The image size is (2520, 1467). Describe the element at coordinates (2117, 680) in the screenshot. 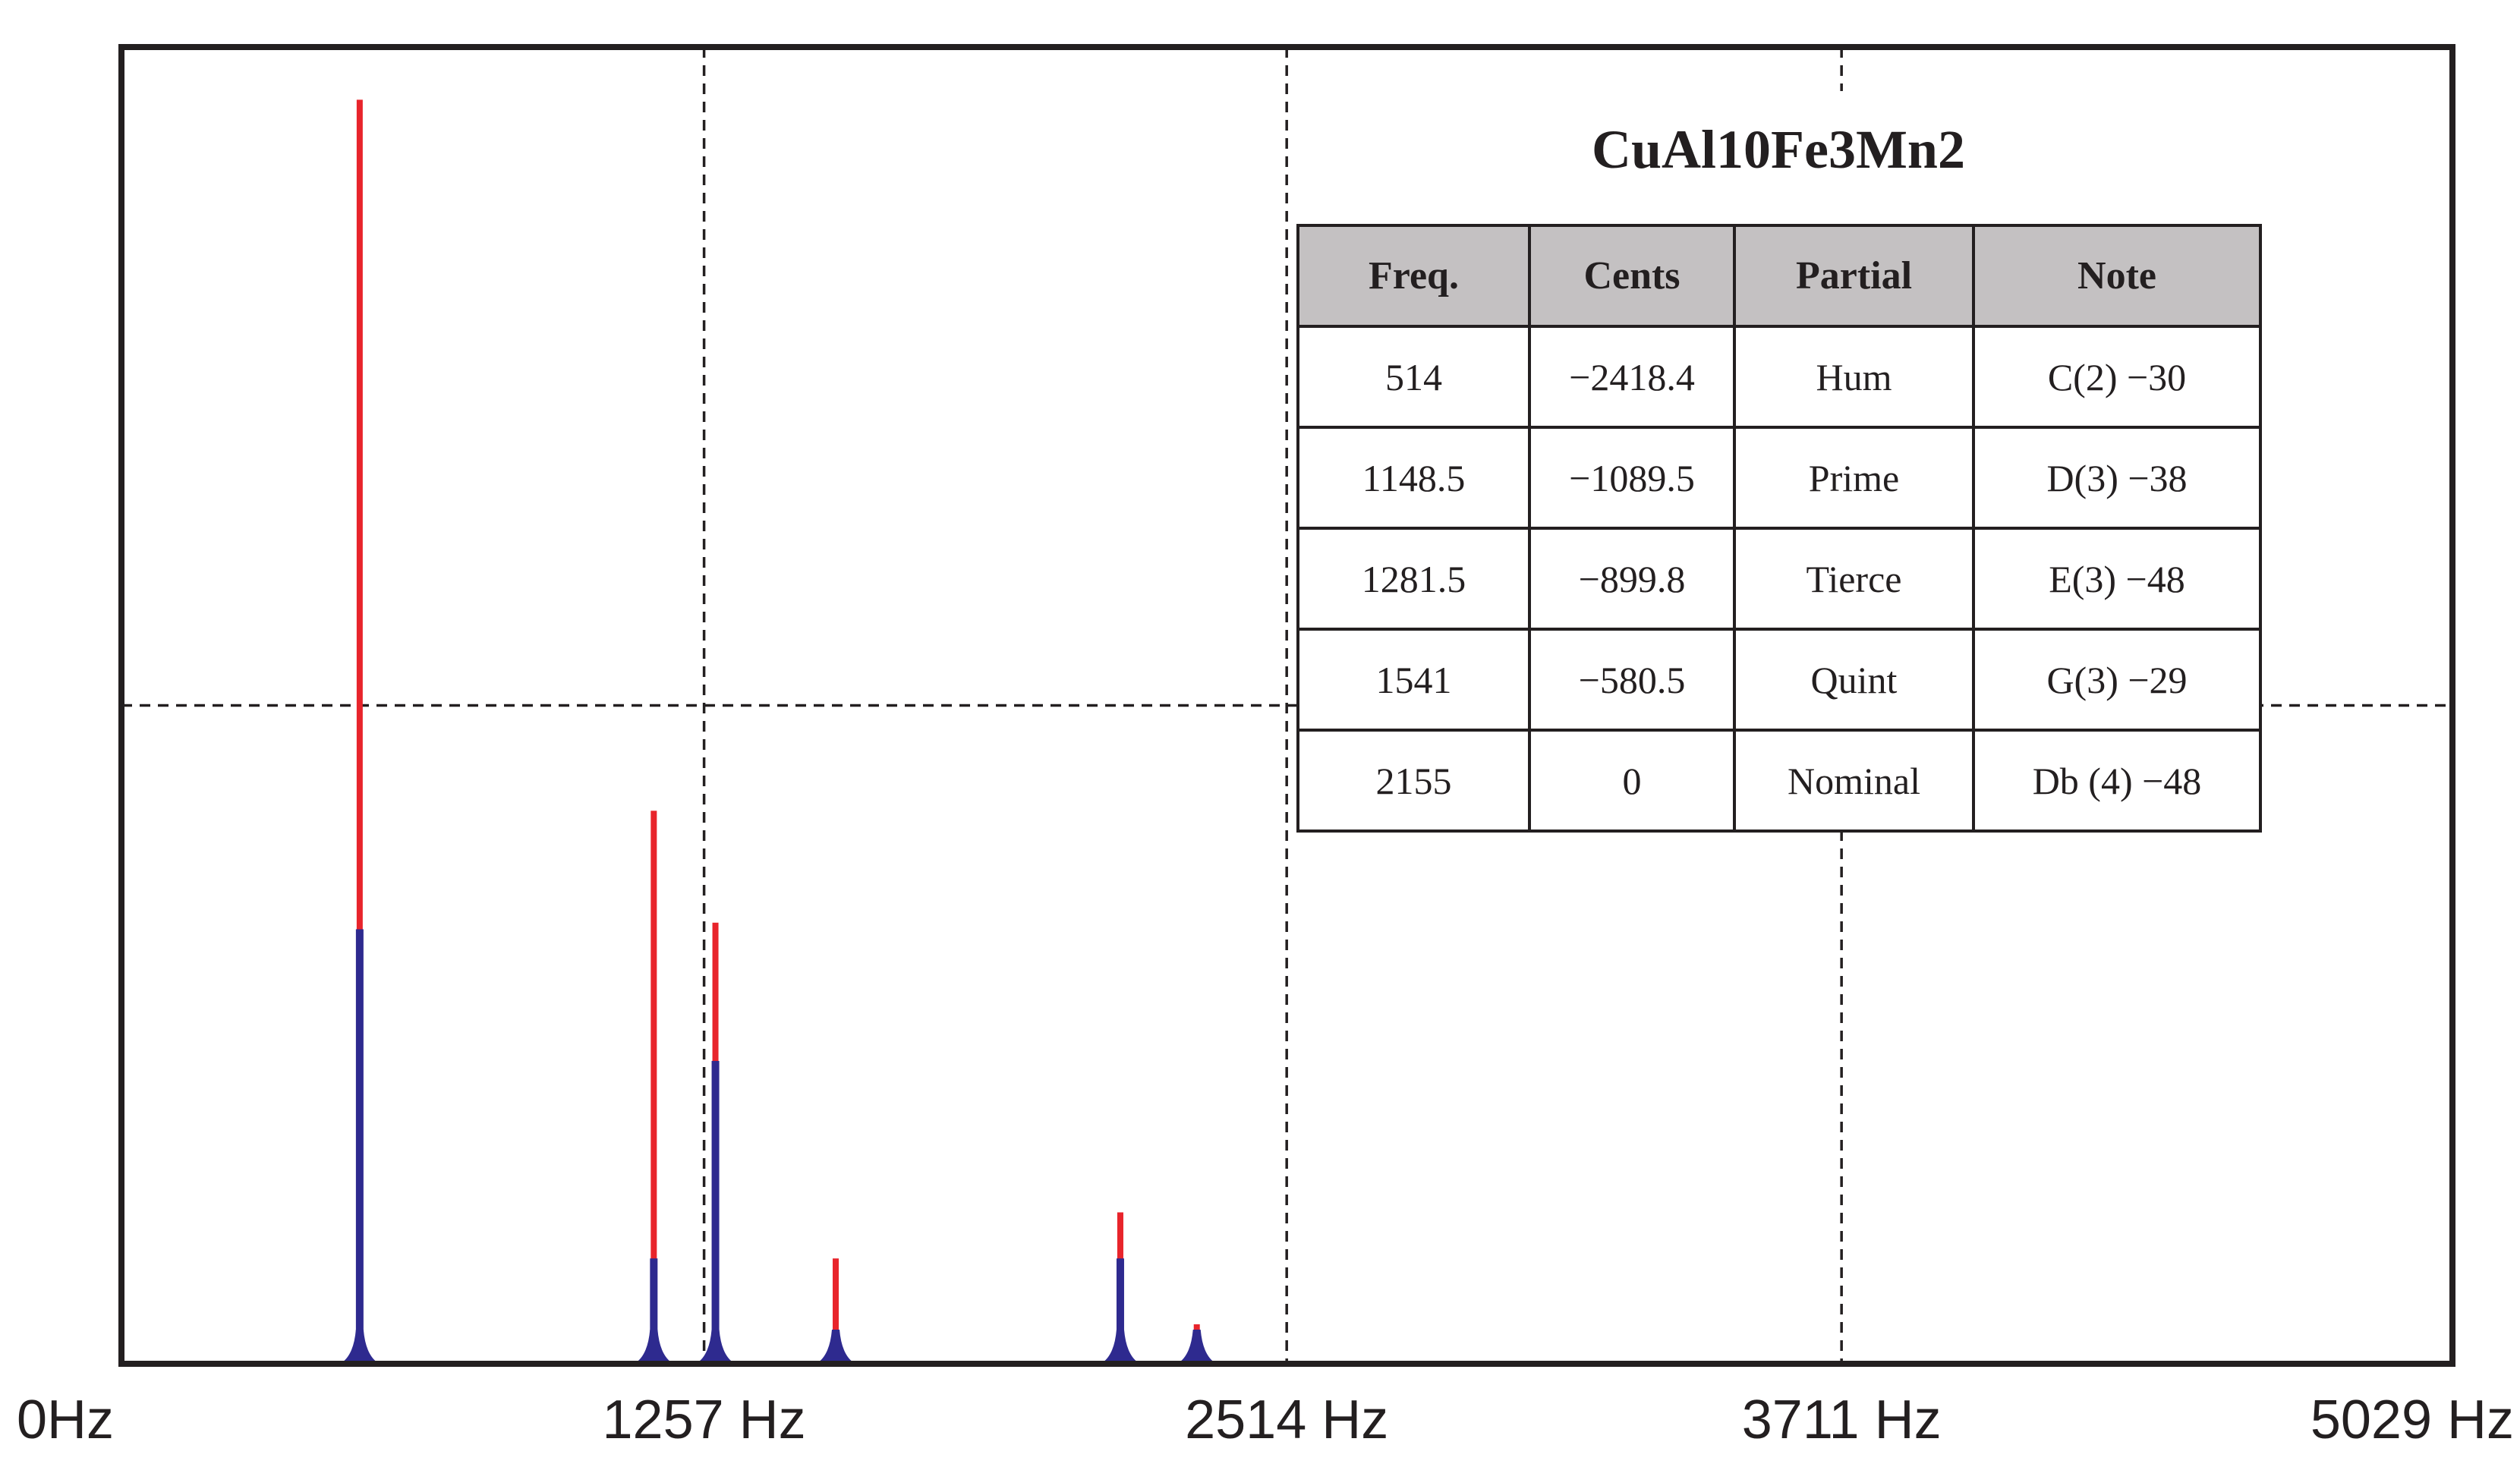

I see `cell-note: G(3) −29` at that location.